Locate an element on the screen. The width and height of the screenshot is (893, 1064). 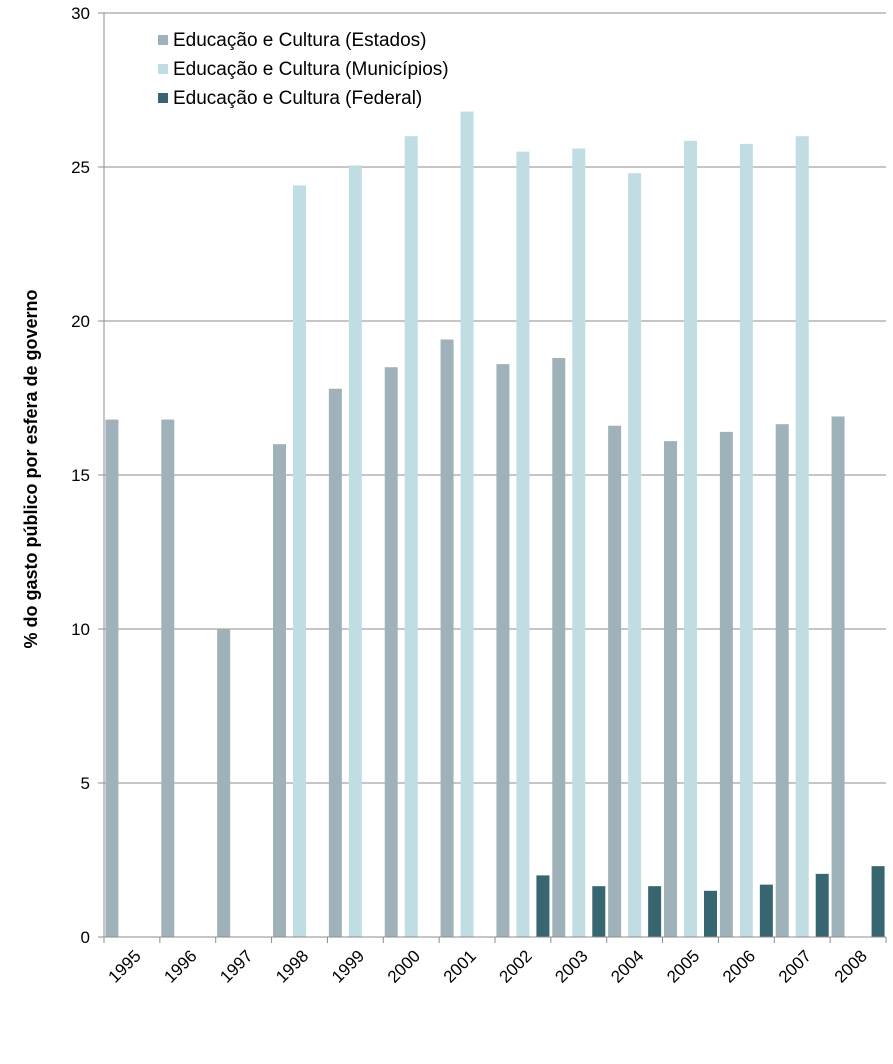
y-axis-title: % do gasto público por esfera de governo is located at coordinates (31, 468).